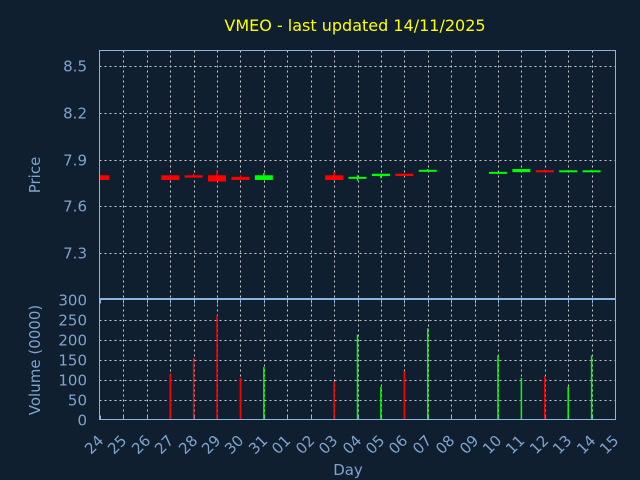 This screenshot has width=640, height=480. Describe the element at coordinates (75, 114) in the screenshot. I see `price-tick-label: 8.2` at that location.